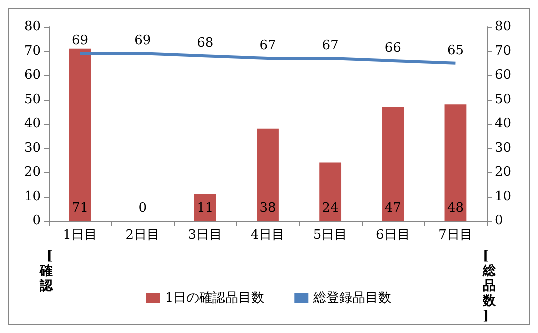 The height and width of the screenshot is (333, 538). Describe the element at coordinates (32, 27) in the screenshot. I see `y-tick-label: 80` at that location.